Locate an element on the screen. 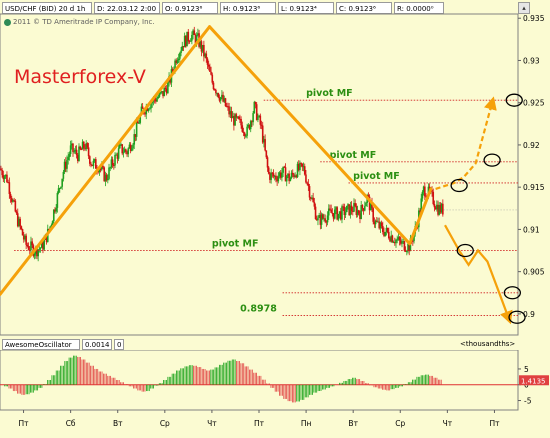 The height and width of the screenshot is (438, 550). osc-tick-label: 5 is located at coordinates (526, 369).